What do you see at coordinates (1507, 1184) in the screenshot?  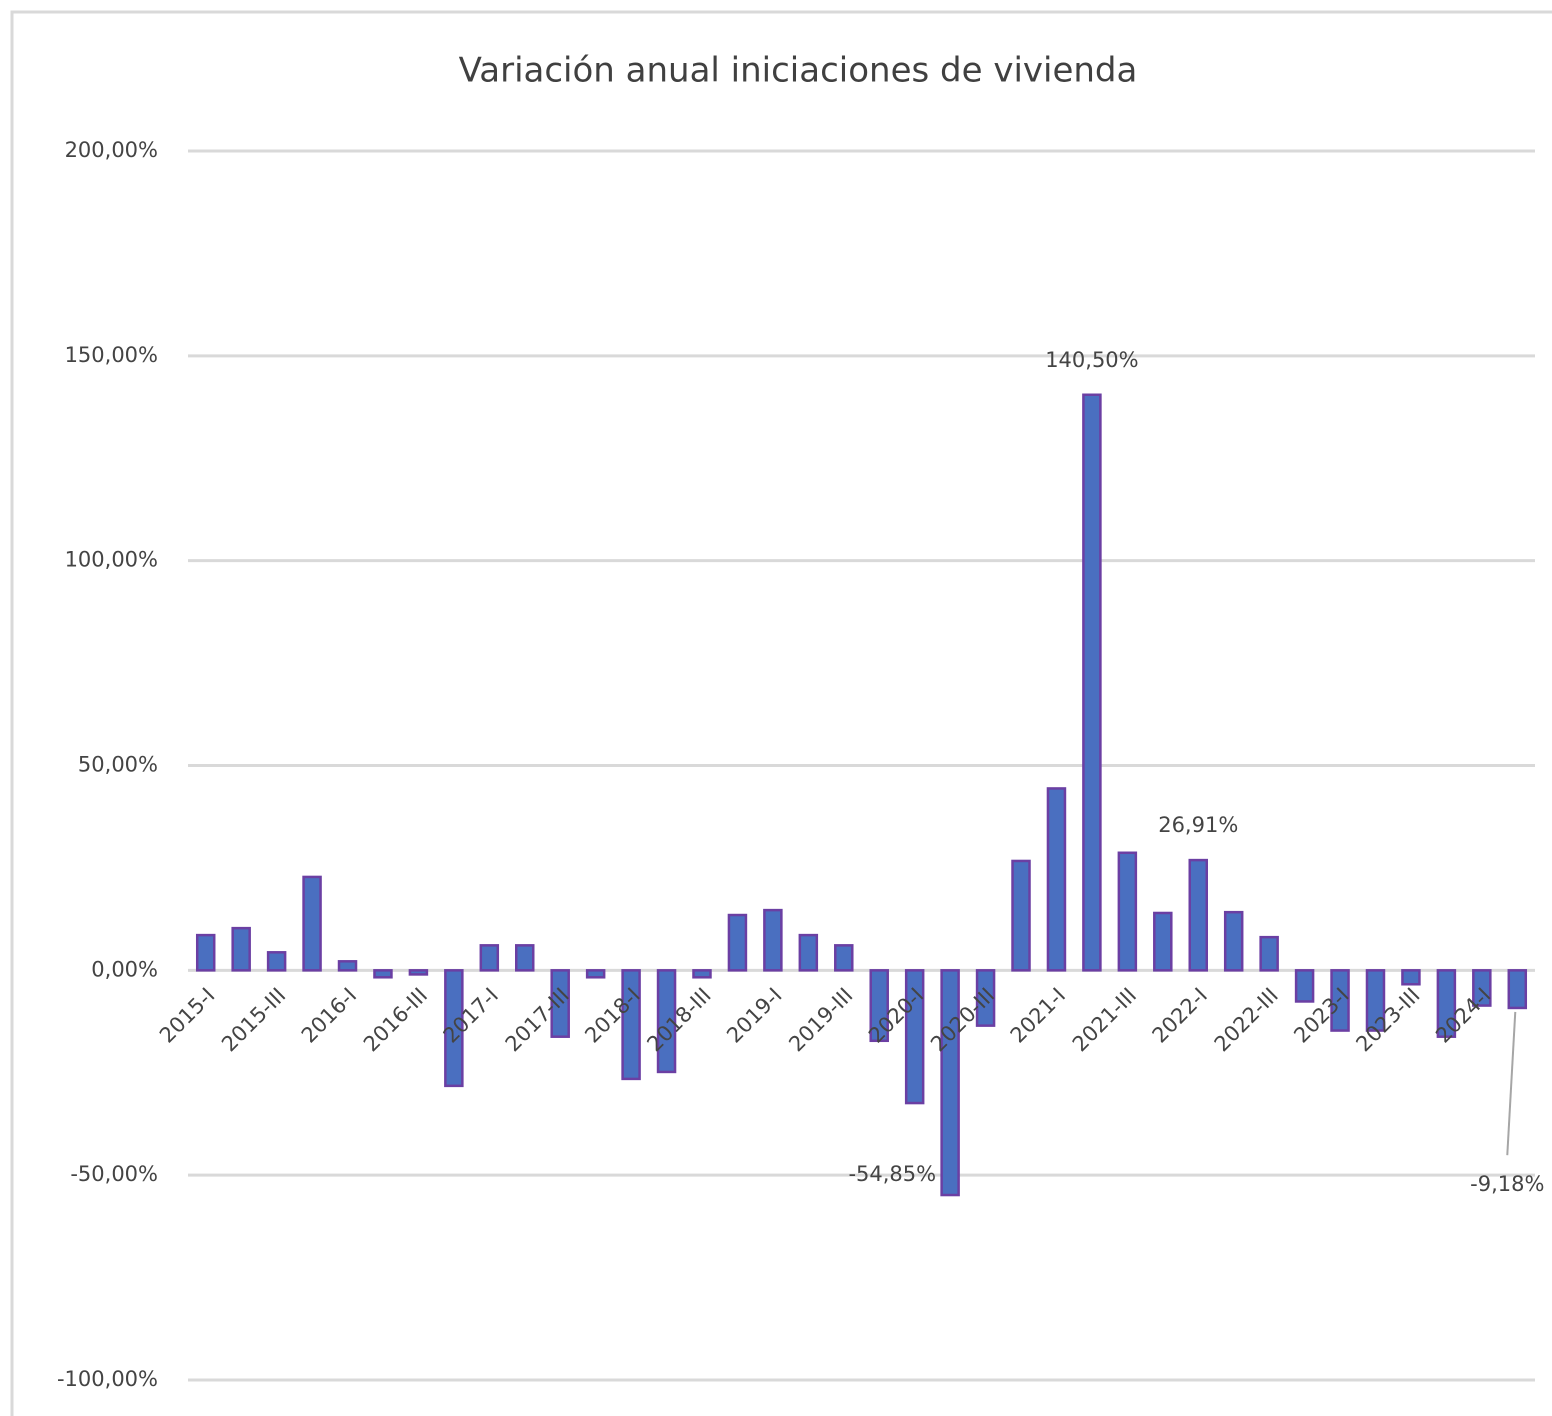 I see `data-label: -9,18%` at bounding box center [1507, 1184].